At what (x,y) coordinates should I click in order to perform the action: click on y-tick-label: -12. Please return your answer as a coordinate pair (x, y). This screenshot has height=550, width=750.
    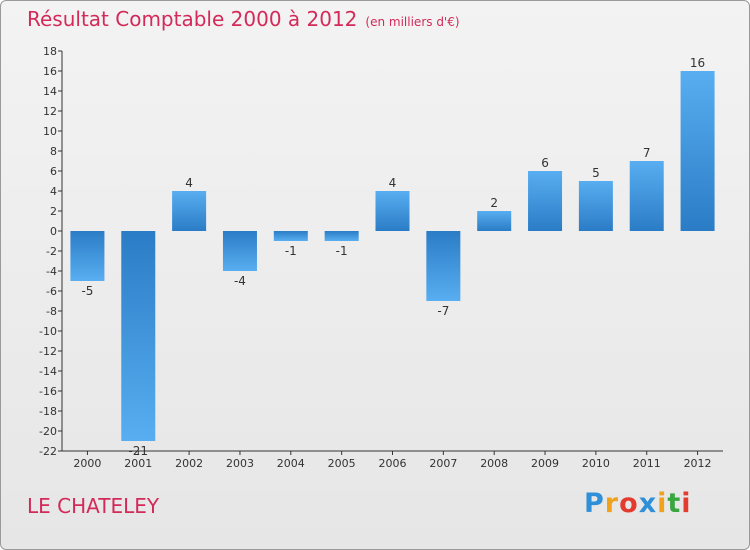
    Looking at the image, I should click on (48, 351).